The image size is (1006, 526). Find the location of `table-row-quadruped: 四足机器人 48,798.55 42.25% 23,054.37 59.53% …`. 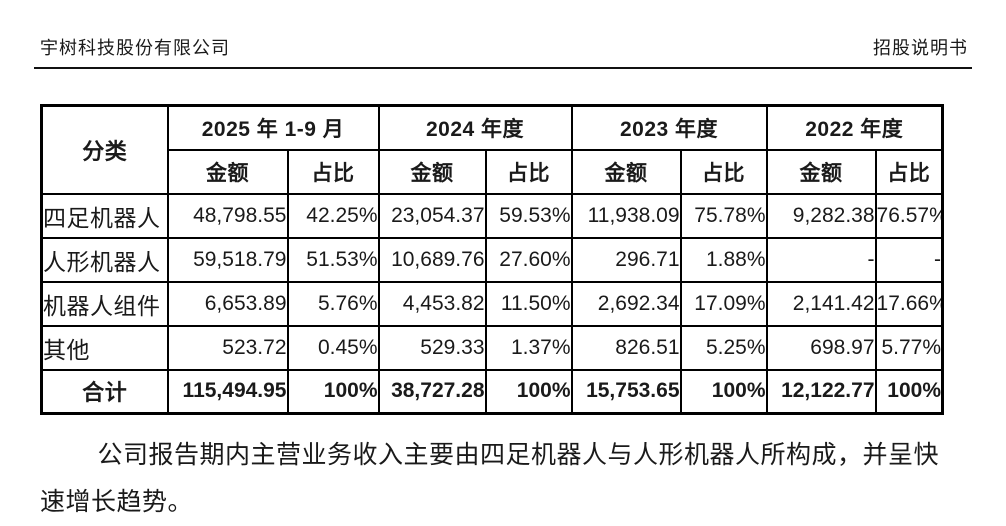

table-row-quadruped: 四足机器人 48,798.55 42.25% 23,054.37 59.53% … is located at coordinates (492, 215).